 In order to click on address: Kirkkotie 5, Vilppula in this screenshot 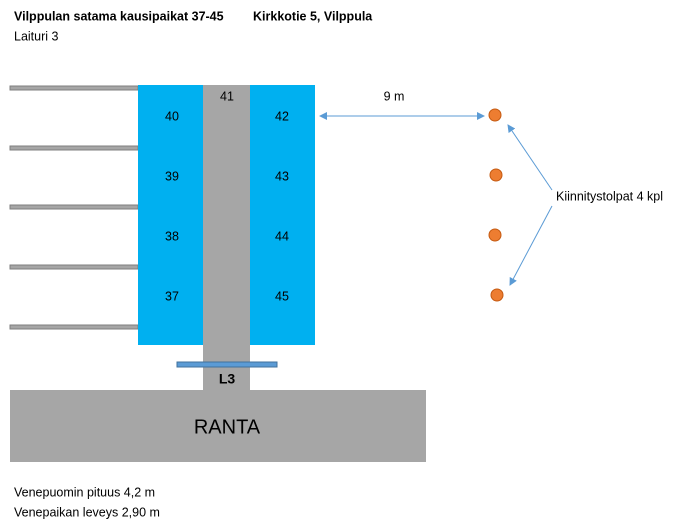, I will do `click(313, 16)`.